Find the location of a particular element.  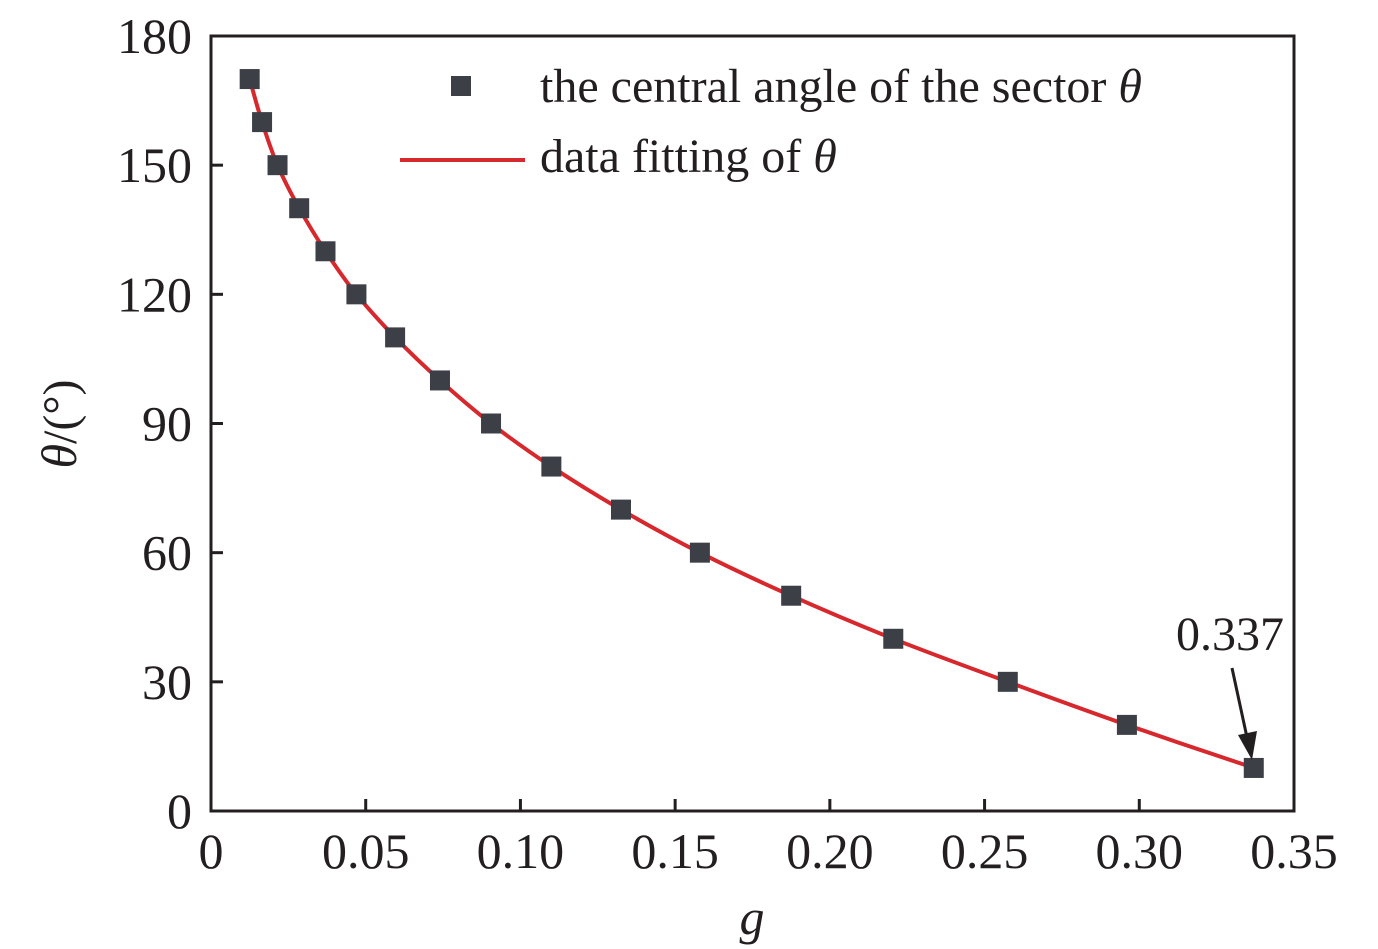

y-axis-title: θ/(°) is located at coordinates (59, 423).